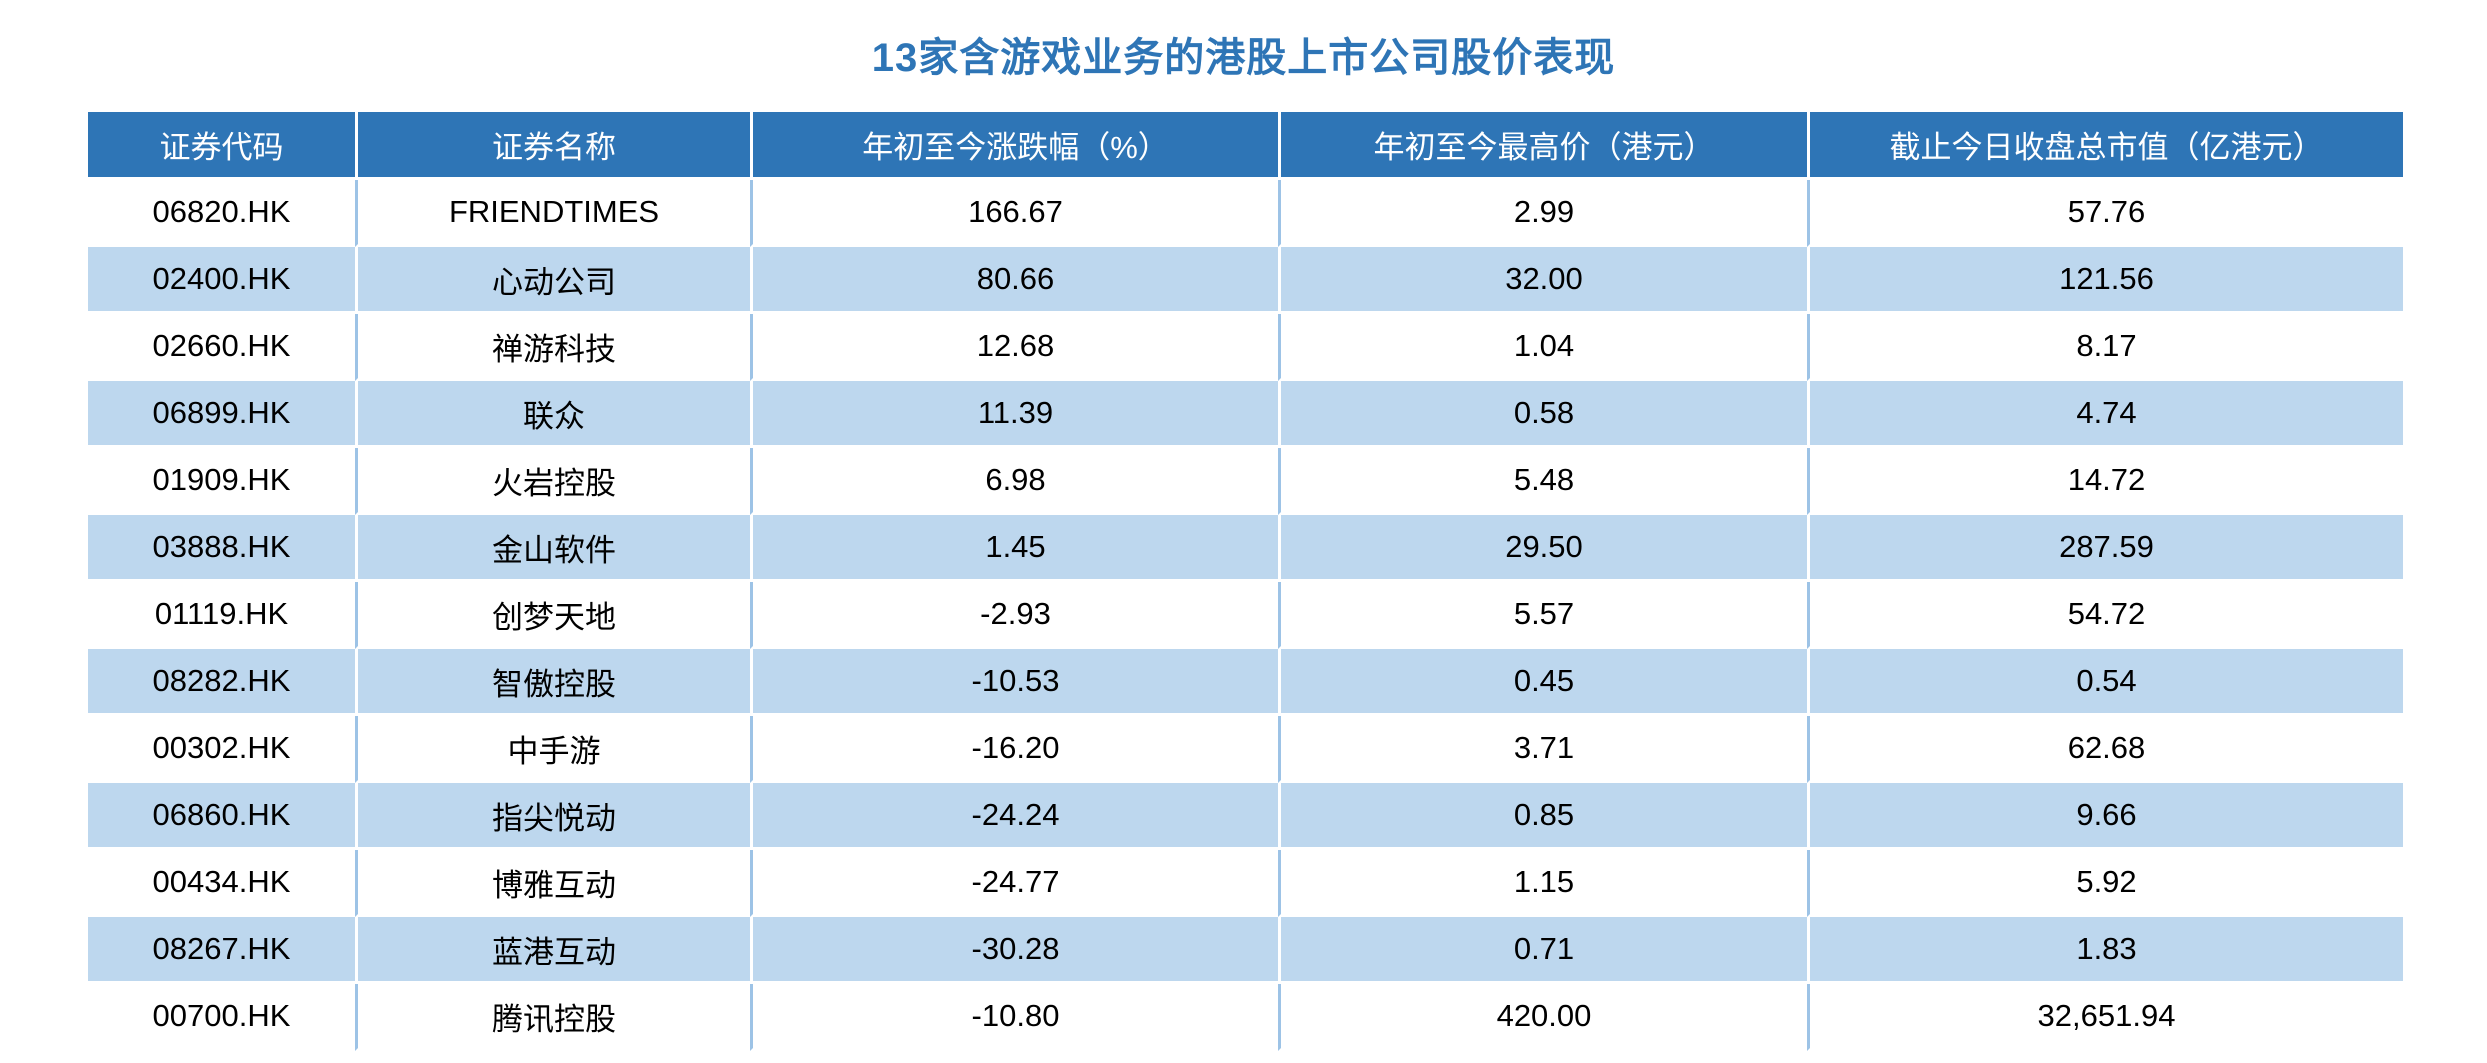  Describe the element at coordinates (2105, 1017) in the screenshot. I see `cell-cap: 32,651.94` at that location.